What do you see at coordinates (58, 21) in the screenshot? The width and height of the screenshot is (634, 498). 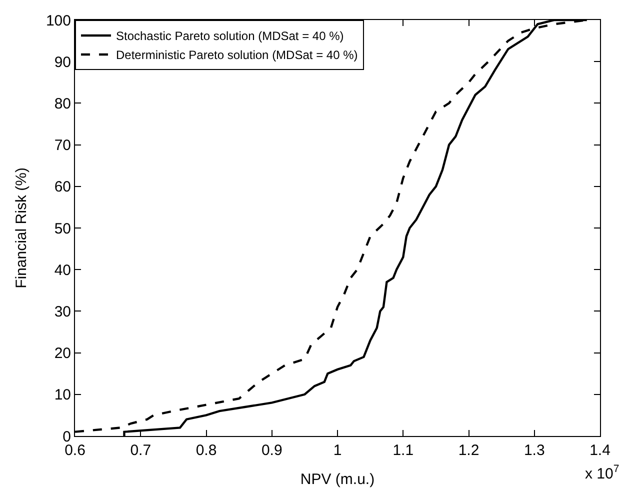 I see `y-tick-label: 100` at bounding box center [58, 21].